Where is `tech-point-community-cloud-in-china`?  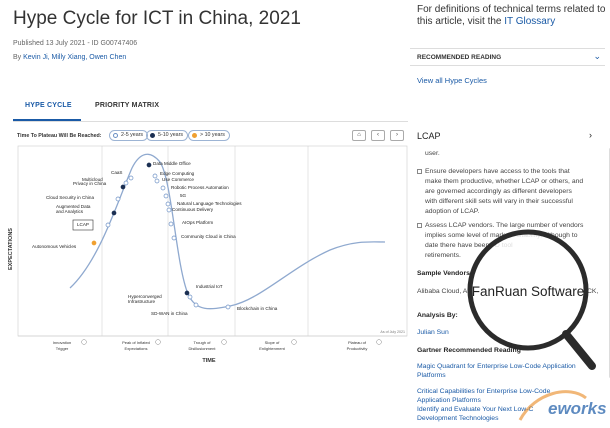
tech-point-community-cloud-in-china is located at coordinates (174, 238).